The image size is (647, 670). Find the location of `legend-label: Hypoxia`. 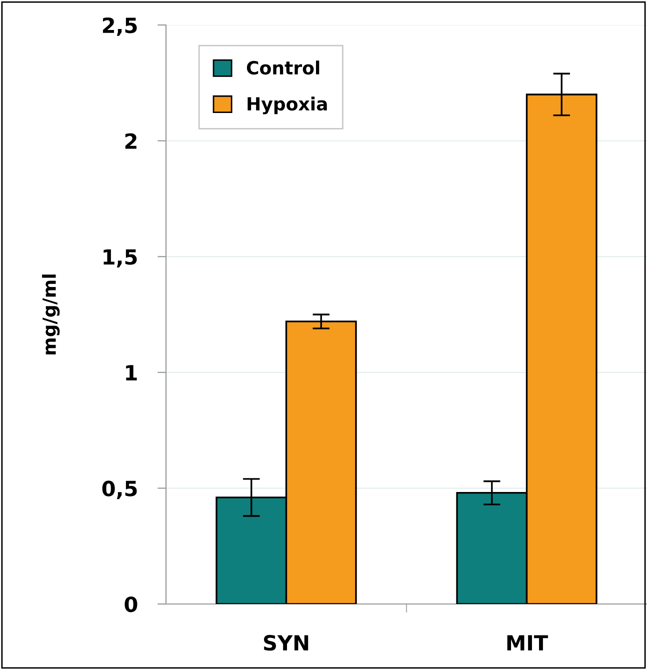

legend-label: Hypoxia is located at coordinates (287, 105).